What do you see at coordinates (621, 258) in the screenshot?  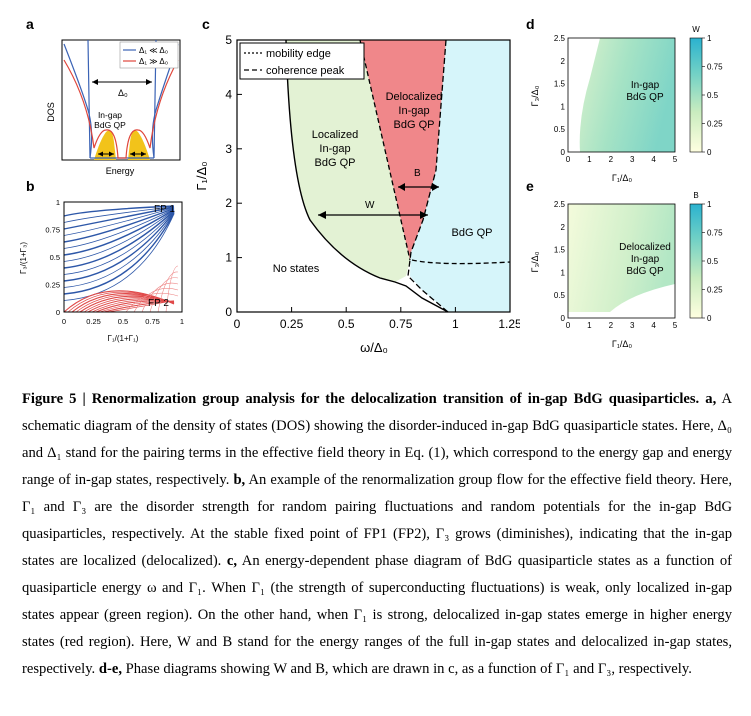 I see `b-heatmap` at bounding box center [621, 258].